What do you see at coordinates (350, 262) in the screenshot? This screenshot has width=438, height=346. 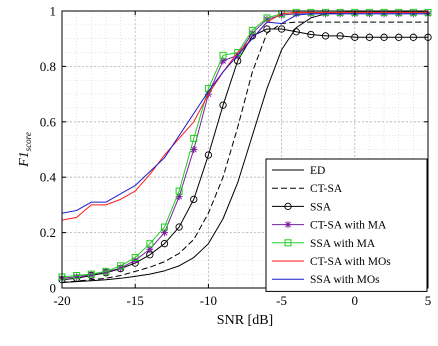 I see `legend-label-ct-sa-with-mos: CT-SA with MOs` at bounding box center [350, 262].